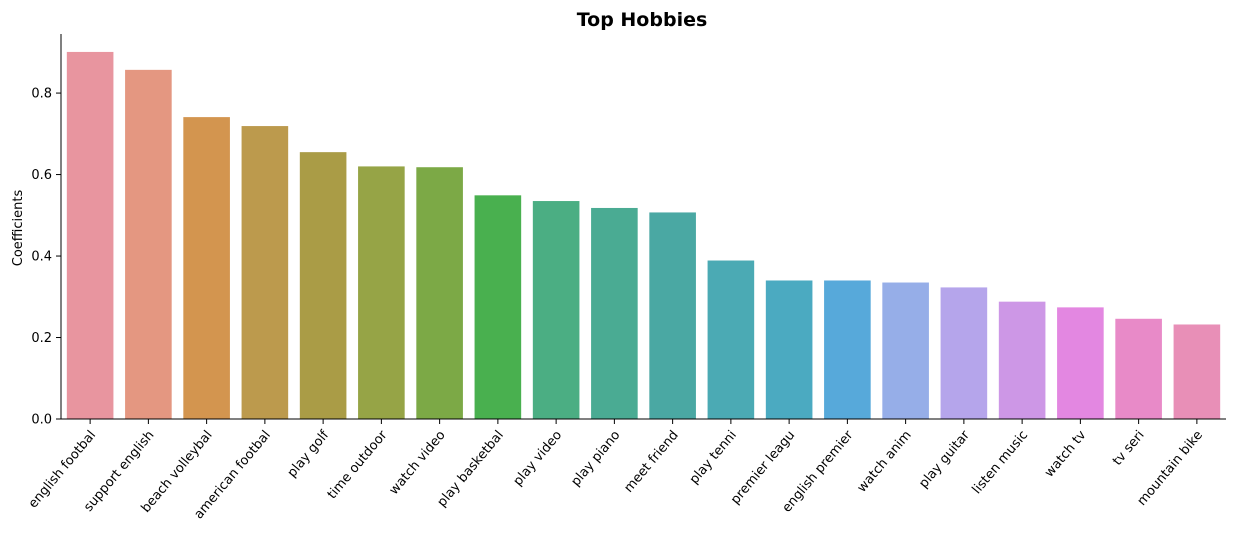  I want to click on chart-title: Top Hobbies, so click(642, 20).